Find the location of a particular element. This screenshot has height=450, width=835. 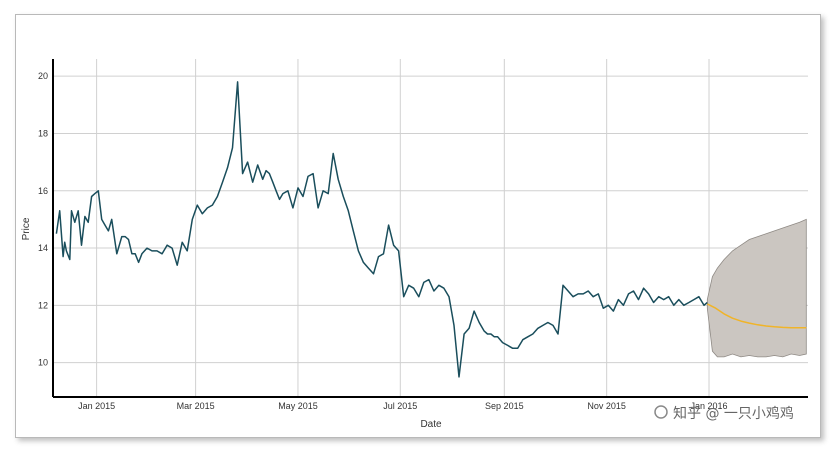

watermark: 知乎 @ 一只小鸡鸡 is located at coordinates (724, 413).